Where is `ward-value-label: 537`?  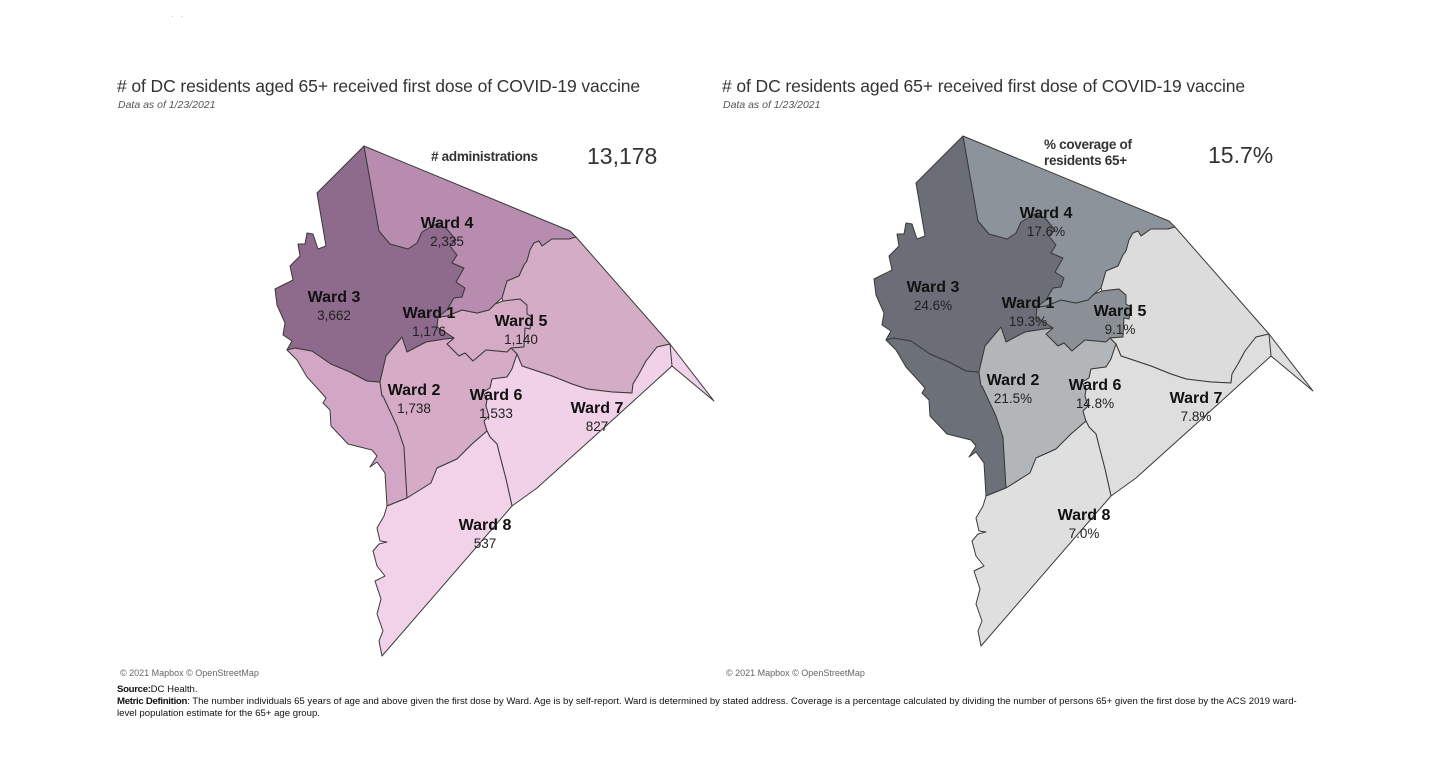 ward-value-label: 537 is located at coordinates (485, 543).